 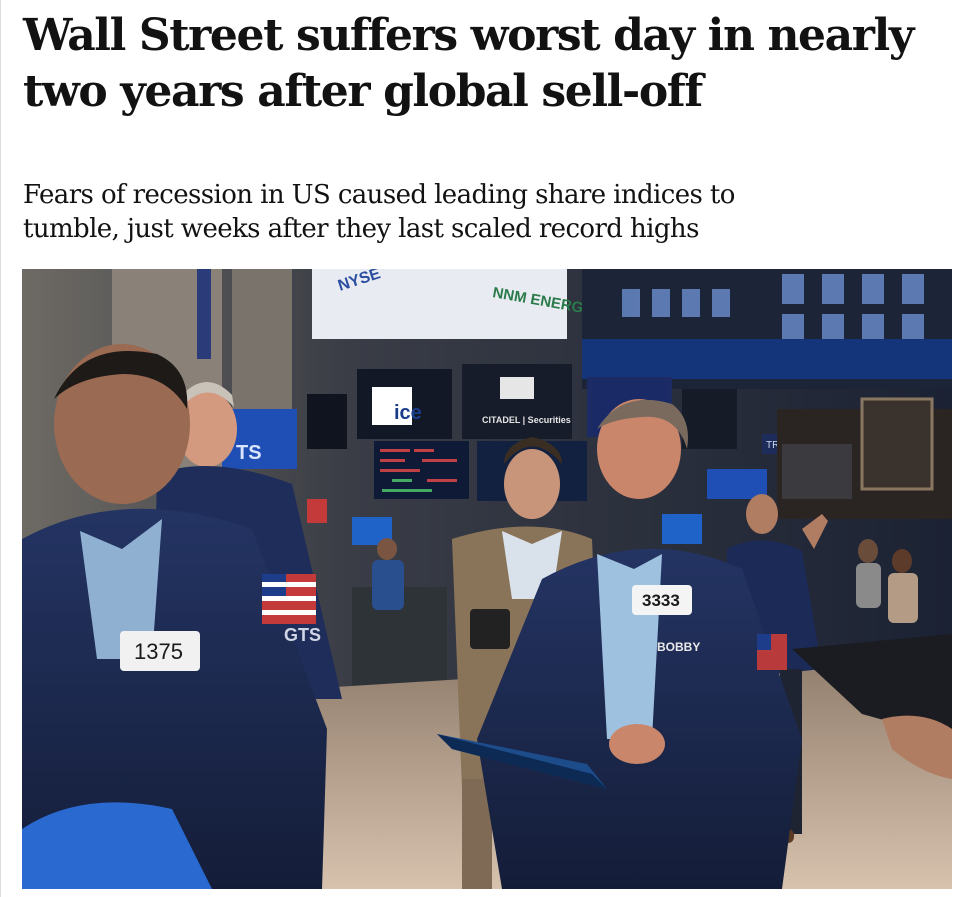 I want to click on bobby-badge-number: 3333, so click(x=661, y=600).